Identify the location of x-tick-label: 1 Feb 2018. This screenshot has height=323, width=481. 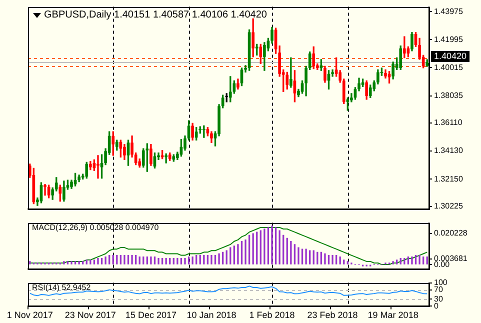
(272, 315).